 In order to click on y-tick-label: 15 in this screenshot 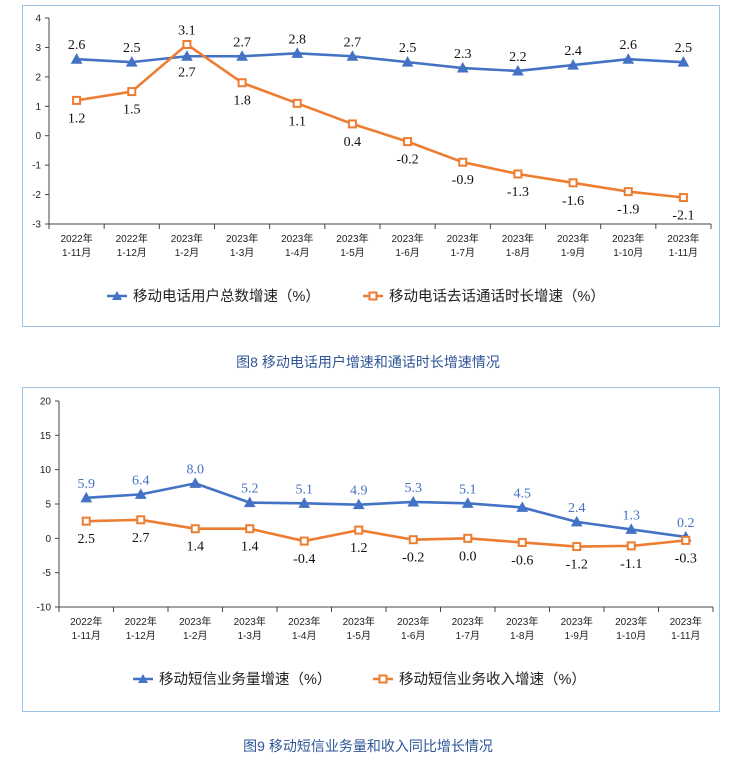, I will do `click(46, 436)`.